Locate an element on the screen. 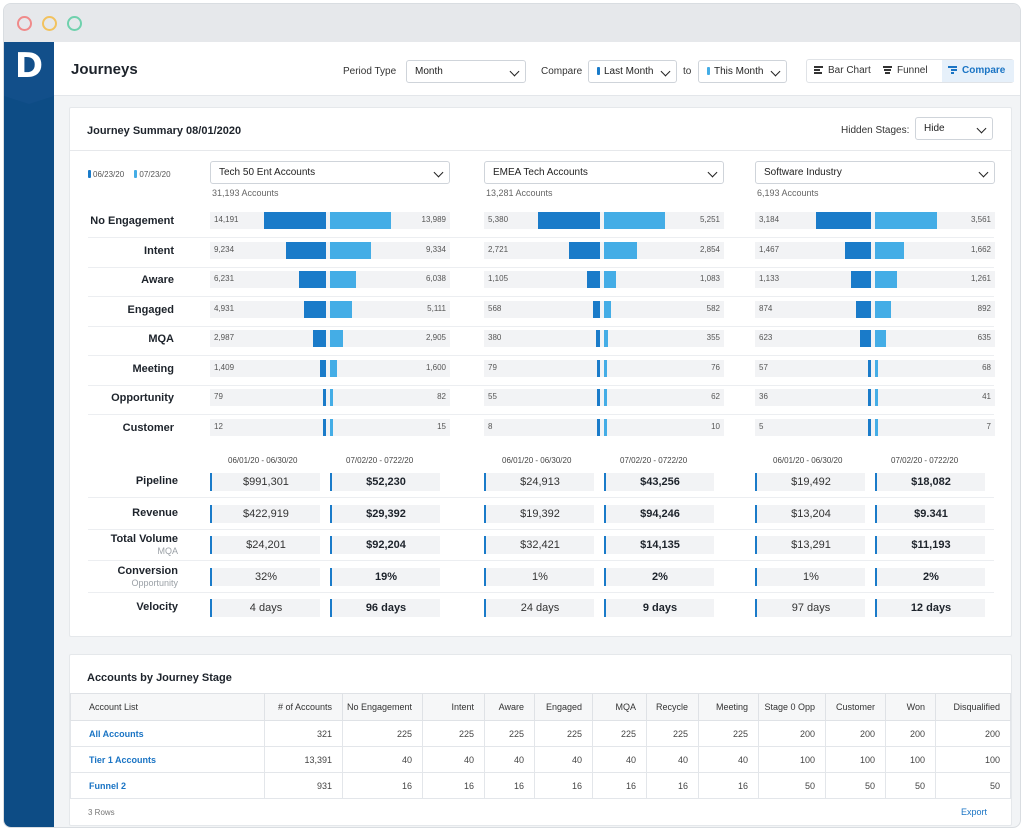 The height and width of the screenshot is (830, 1024). stage-label: Meeting is located at coordinates (153, 368).